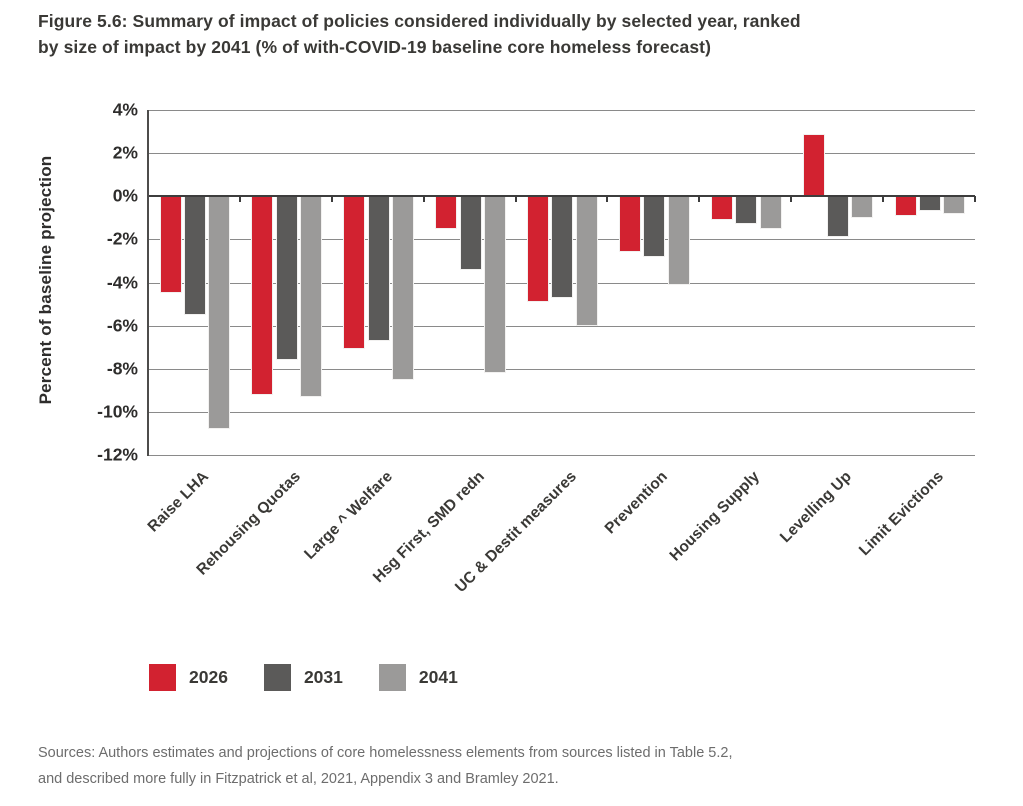 The width and height of the screenshot is (1023, 806). I want to click on x-axis-label: Raise LHA, so click(178, 502).